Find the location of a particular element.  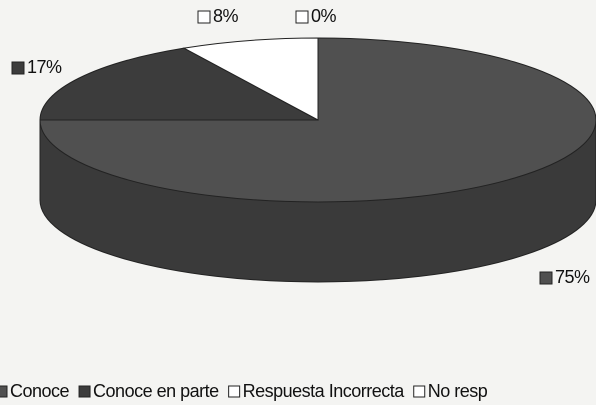

legend-label: Conoce is located at coordinates (40, 391).